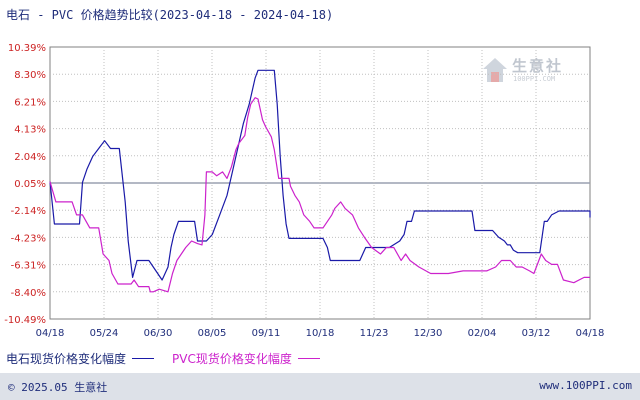 The height and width of the screenshot is (400, 640). Describe the element at coordinates (320, 386) in the screenshot. I see `footer-bar: © 2025.05 生意社 www.100PPI.com` at that location.